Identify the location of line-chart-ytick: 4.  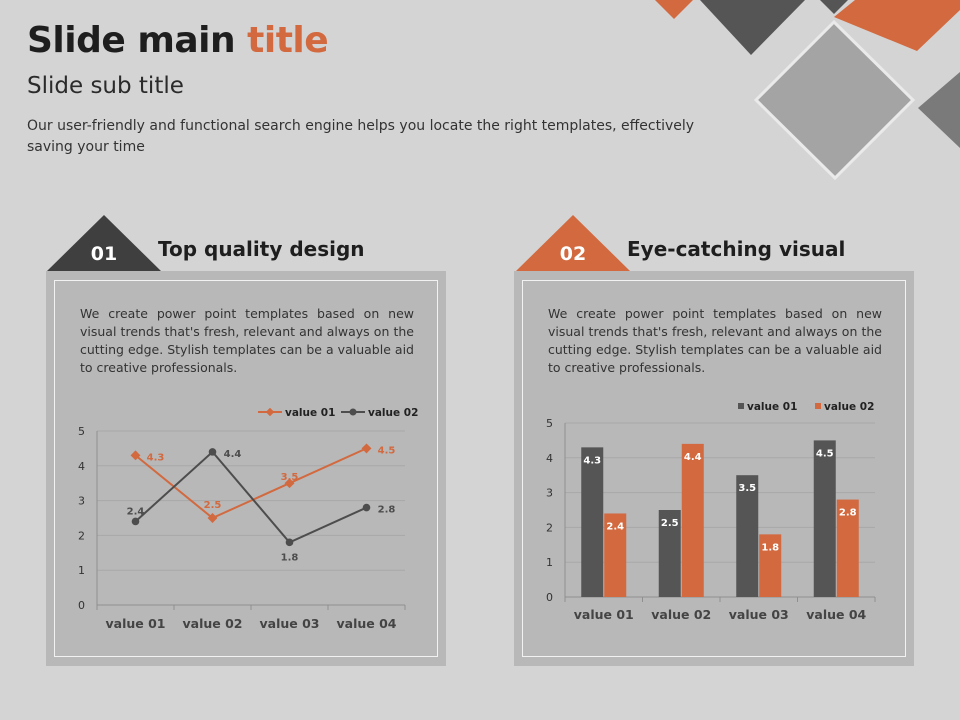
(81, 466).